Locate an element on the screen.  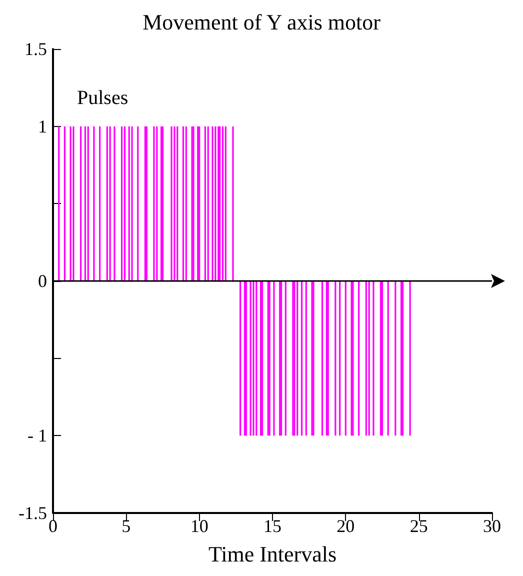
x-tick-label: 30 is located at coordinates (492, 526).